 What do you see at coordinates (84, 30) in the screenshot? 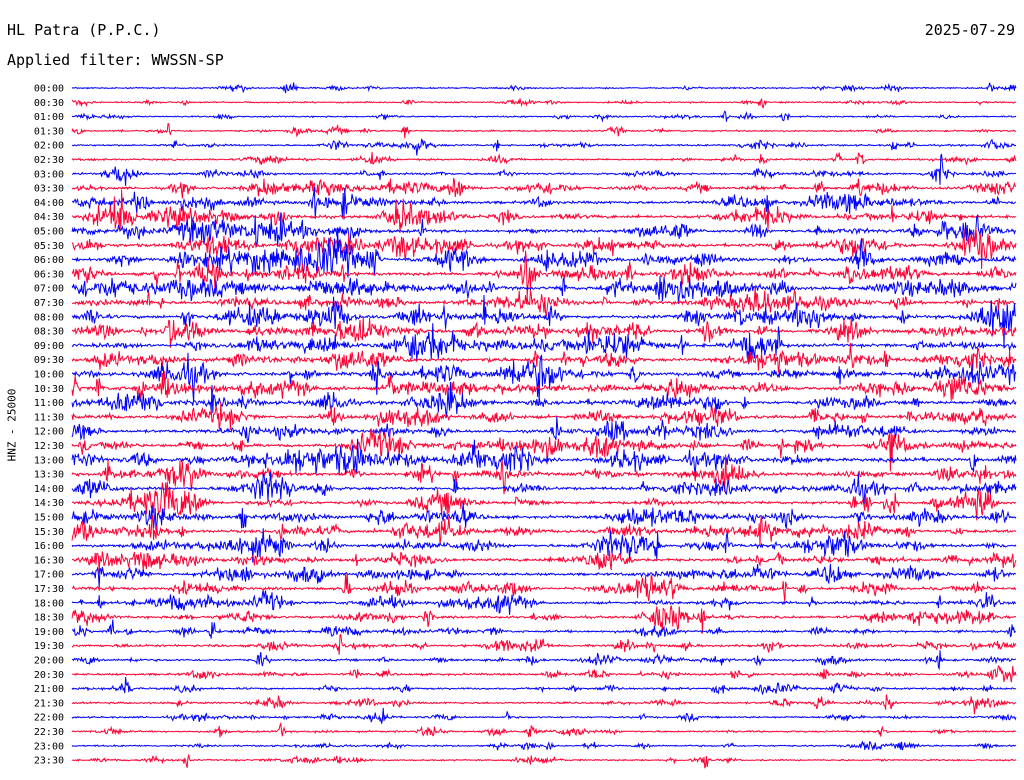
I see `station-title: HL Patra (P.P.C.)` at bounding box center [84, 30].